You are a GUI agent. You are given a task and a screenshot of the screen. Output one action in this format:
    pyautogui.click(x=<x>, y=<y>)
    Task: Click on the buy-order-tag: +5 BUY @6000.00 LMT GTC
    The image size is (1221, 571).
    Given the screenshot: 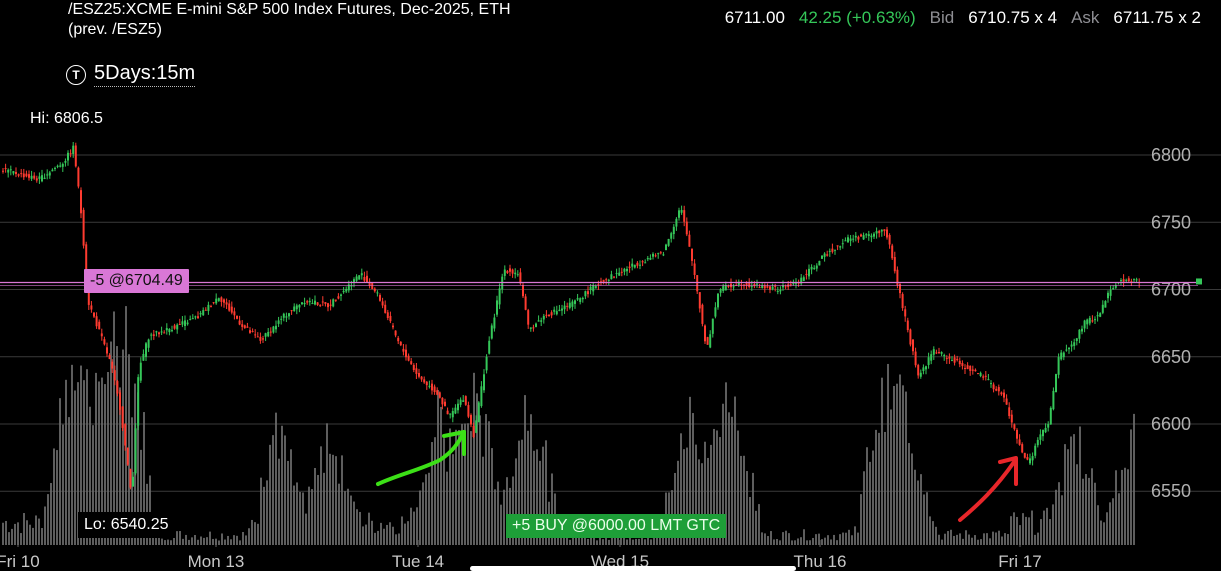 What is the action you would take?
    pyautogui.click(x=616, y=526)
    